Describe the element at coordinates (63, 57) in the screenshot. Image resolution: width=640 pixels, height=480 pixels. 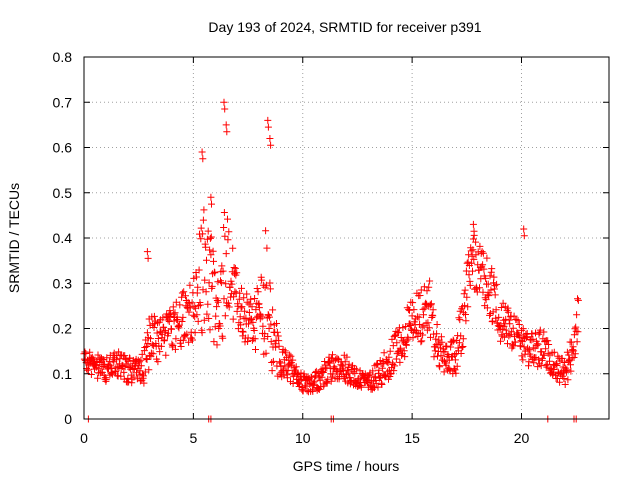
I see `y-tick-label: 0.8` at that location.